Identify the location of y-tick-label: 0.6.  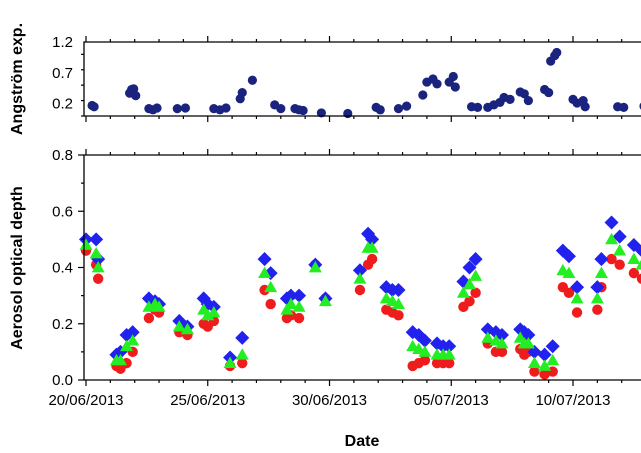
(62, 211).